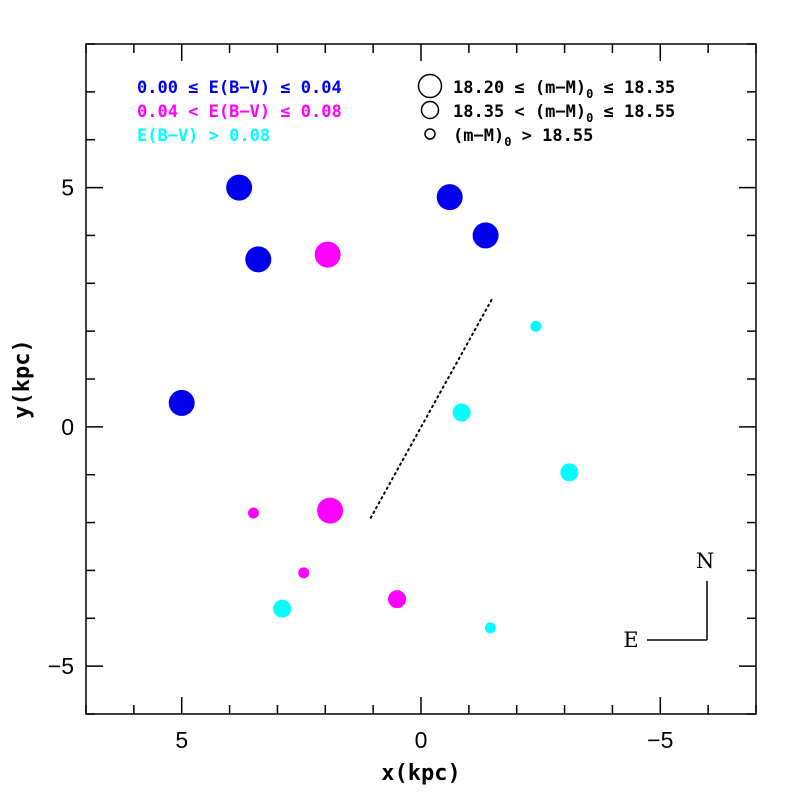 The image size is (799, 799). Describe the element at coordinates (239, 88) in the screenshot. I see `color-legend-low: 0.00 ≤ E(B−V) ≤ 0.04` at that location.